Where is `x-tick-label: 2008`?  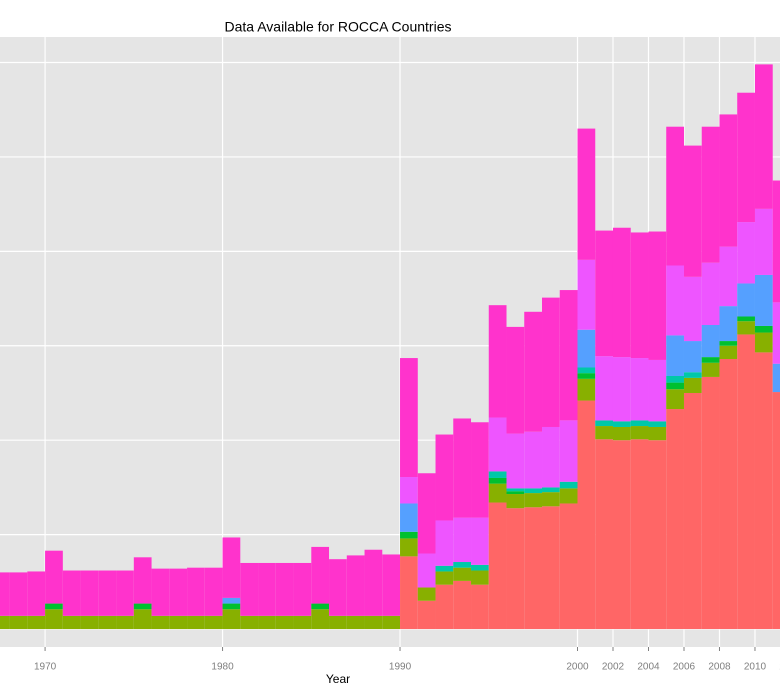 x-tick-label: 2008 is located at coordinates (719, 667).